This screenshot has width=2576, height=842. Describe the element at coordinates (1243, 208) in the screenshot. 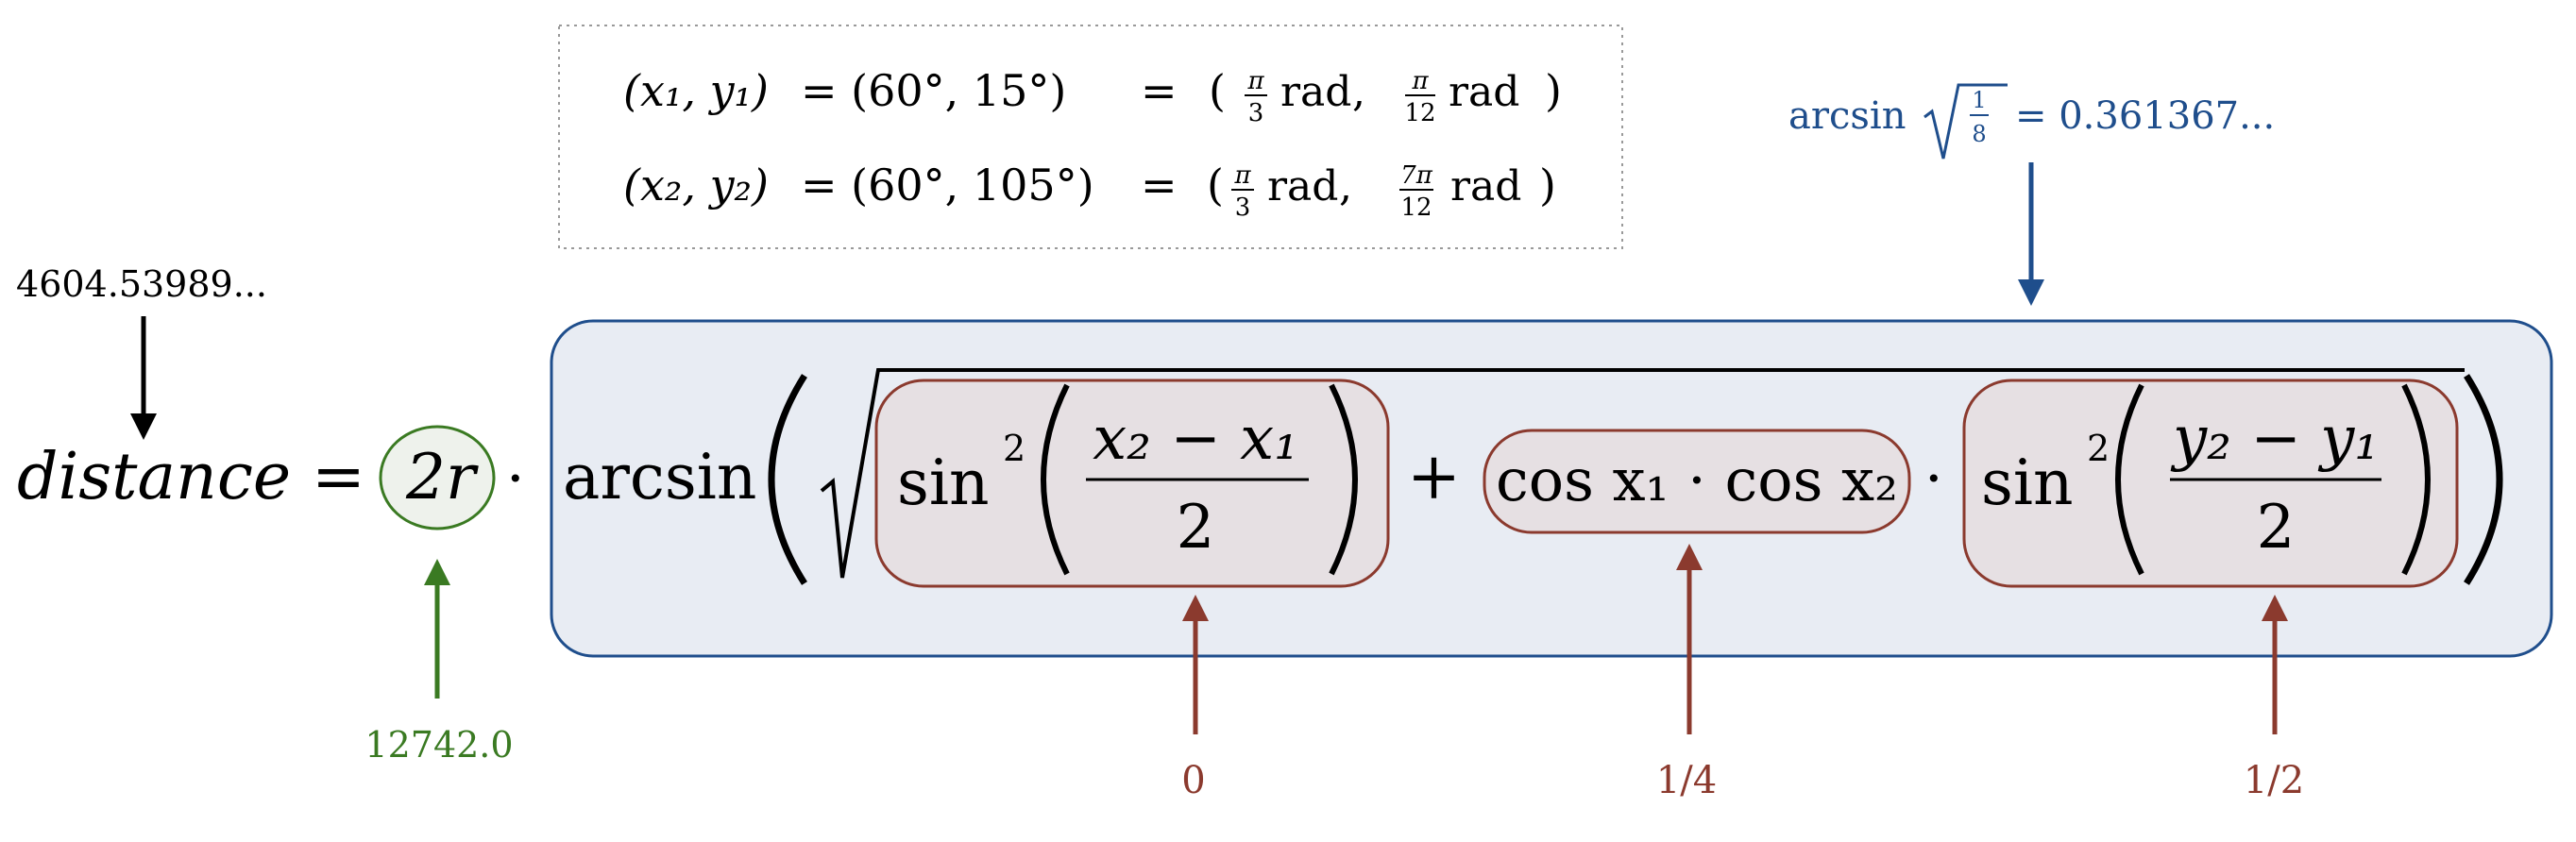

I see `coord-row2-a-den: 3` at that location.